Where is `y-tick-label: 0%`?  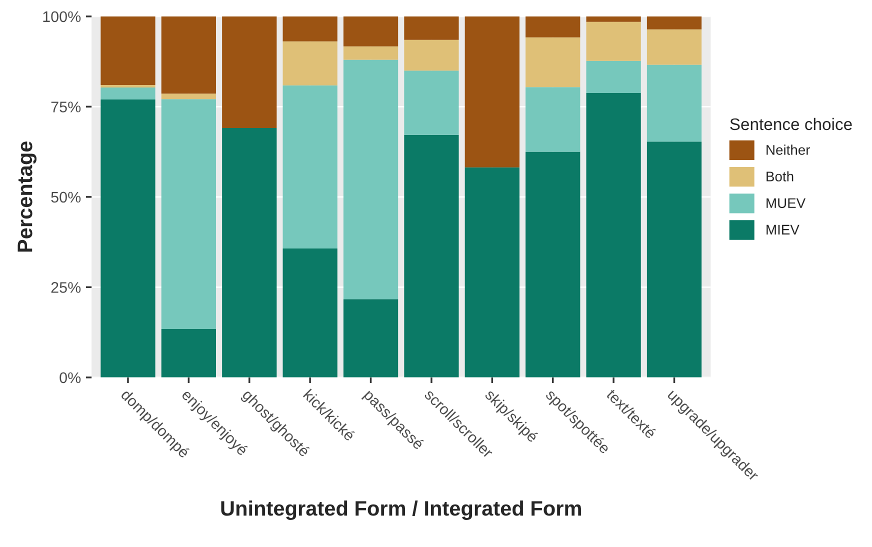 y-tick-label: 0% is located at coordinates (70, 378).